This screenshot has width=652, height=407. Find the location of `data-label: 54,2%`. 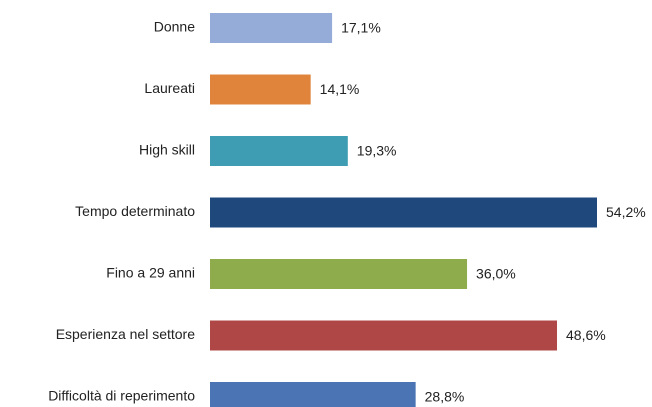

data-label: 54,2% is located at coordinates (626, 212).